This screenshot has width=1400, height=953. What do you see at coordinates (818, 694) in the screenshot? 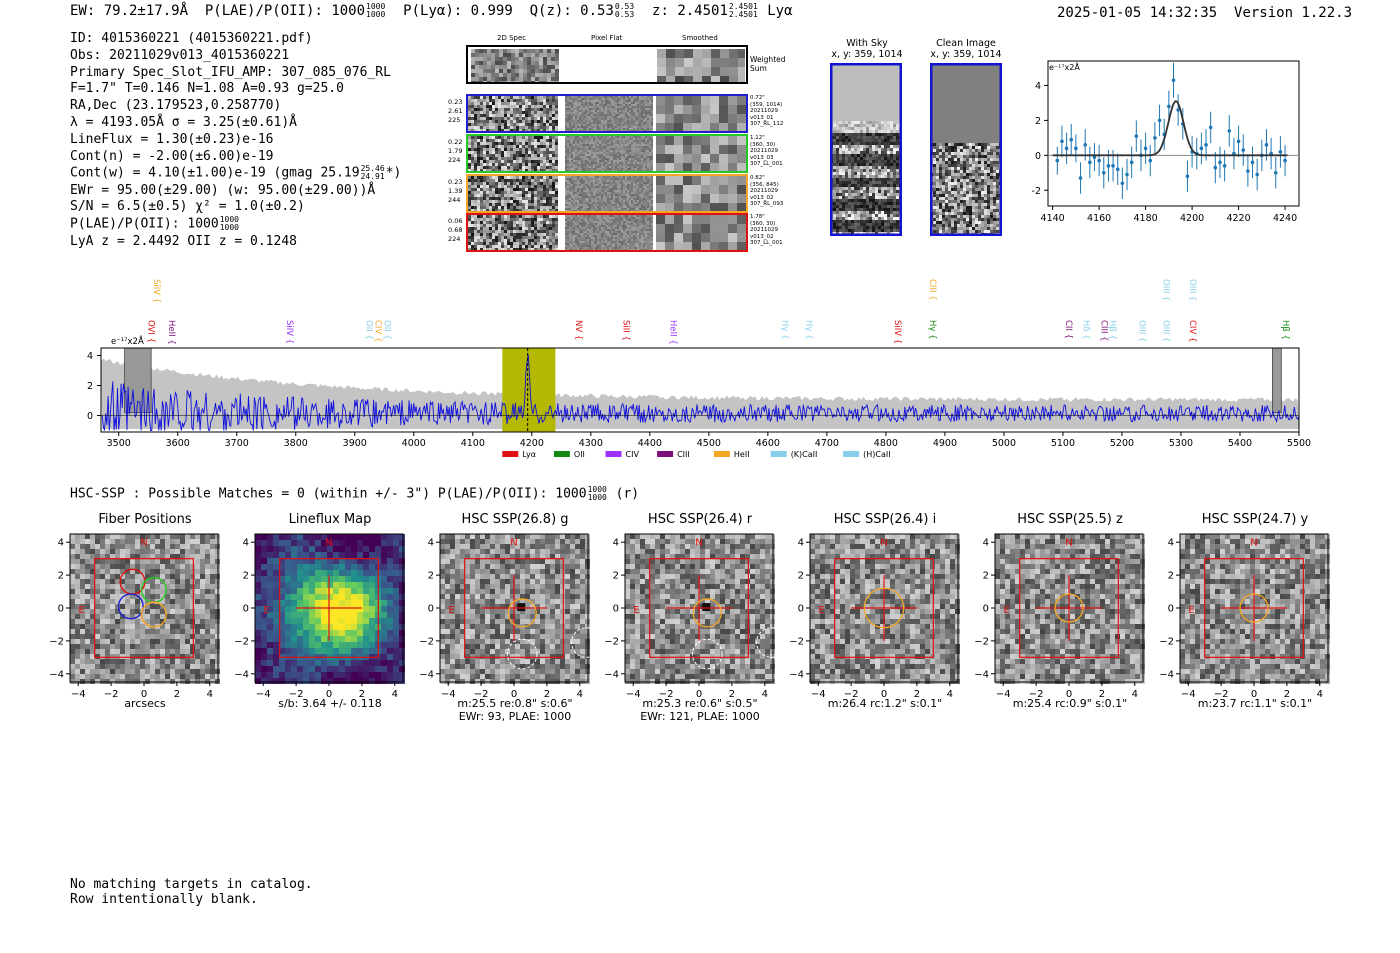
I see `x-tick-label: −4` at bounding box center [818, 694].